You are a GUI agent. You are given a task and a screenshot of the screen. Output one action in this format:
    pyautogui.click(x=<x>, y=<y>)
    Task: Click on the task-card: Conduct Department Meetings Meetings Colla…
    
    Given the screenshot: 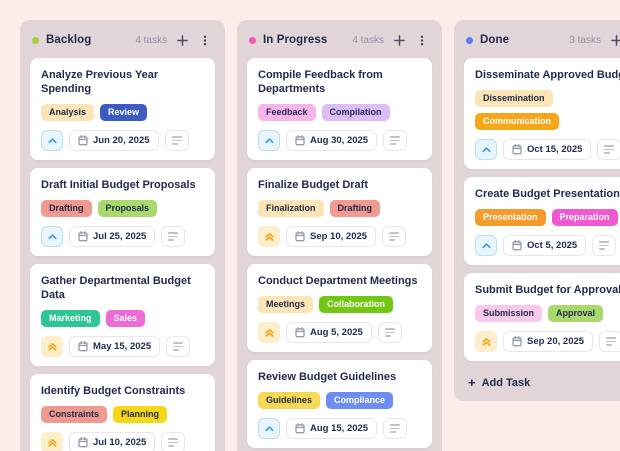 What is the action you would take?
    pyautogui.click(x=339, y=308)
    